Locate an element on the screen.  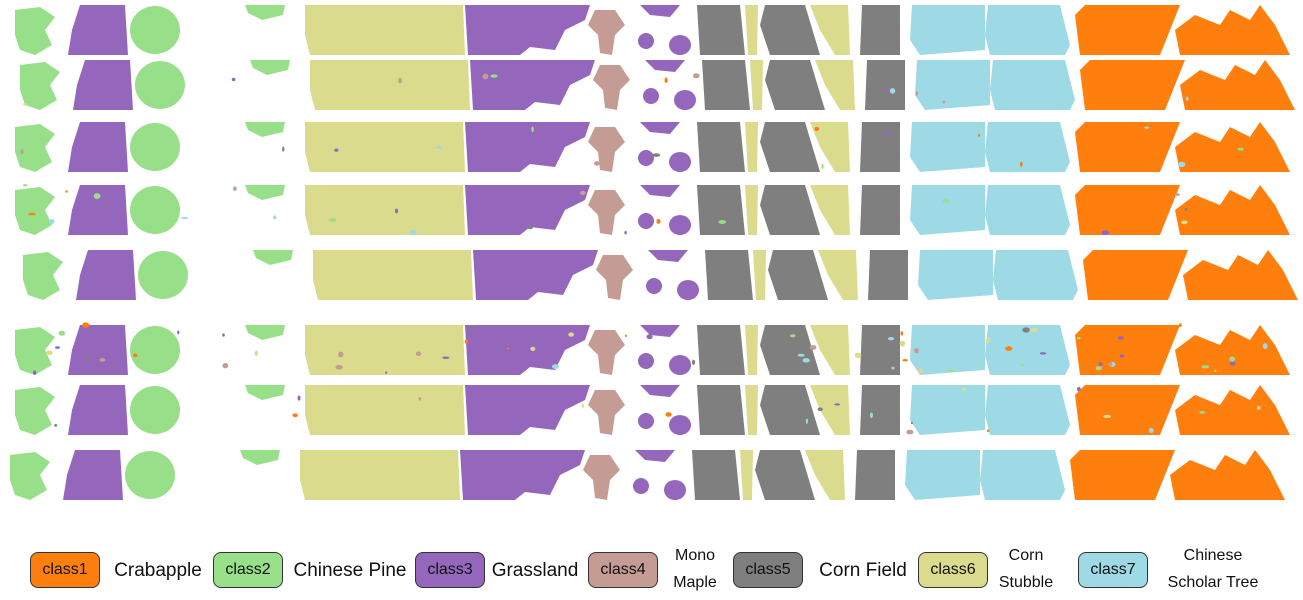
legend-swatch: class1 is located at coordinates (65, 570).